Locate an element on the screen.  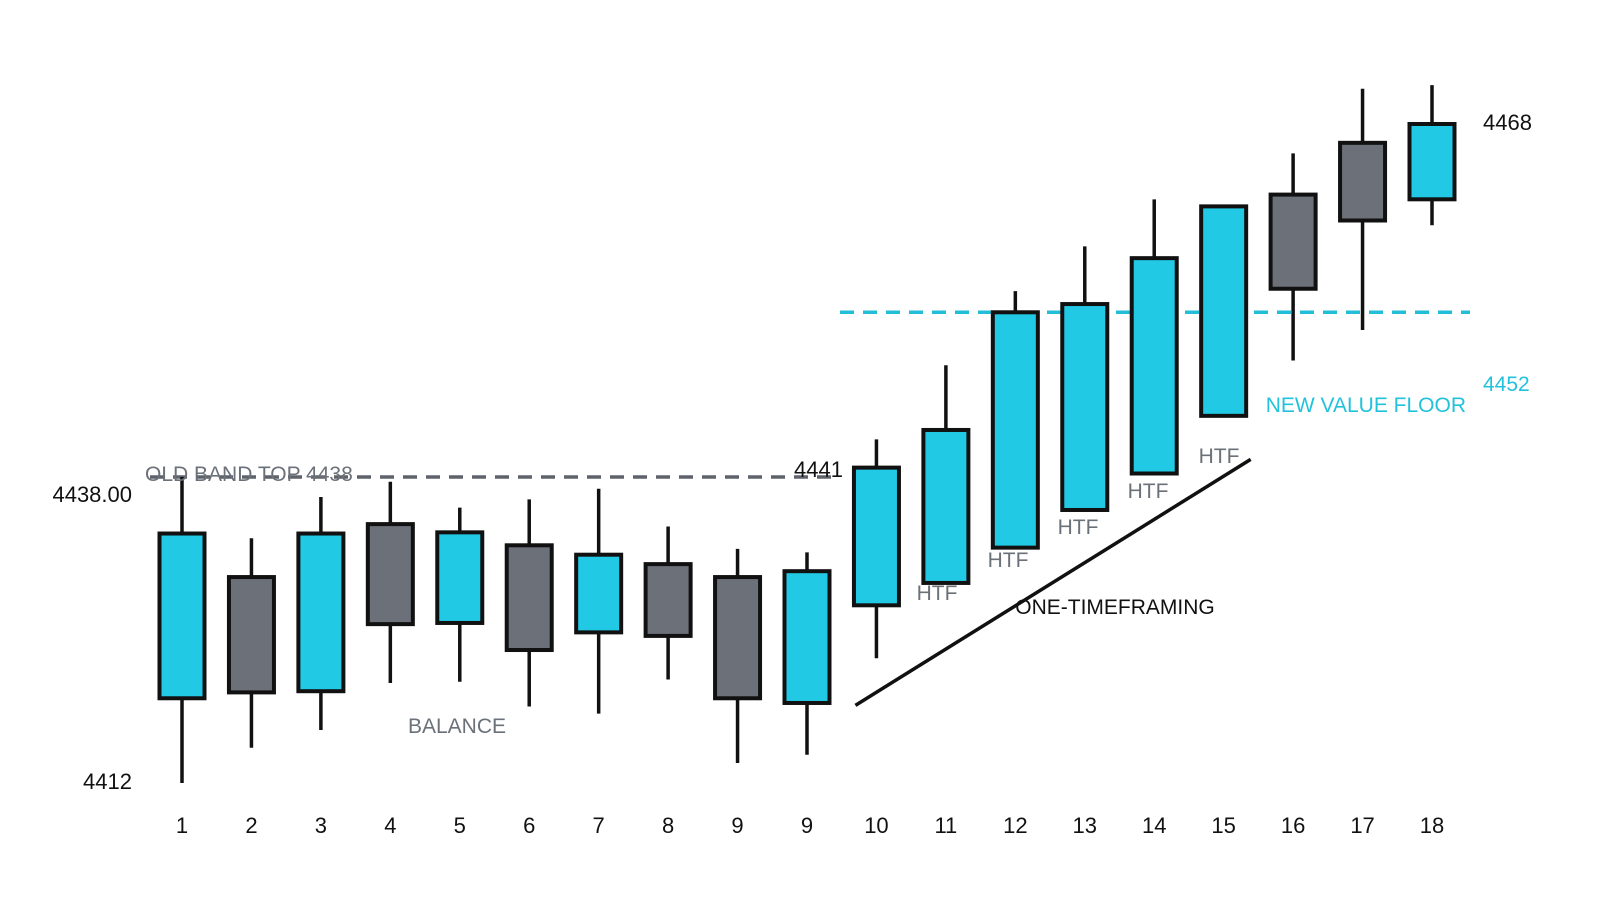
x-axis-labels: 1 2 3 4 5 6 7 8 9 9 10 11 12 13 14 15 16 17 18 is located at coordinates (810, 825).